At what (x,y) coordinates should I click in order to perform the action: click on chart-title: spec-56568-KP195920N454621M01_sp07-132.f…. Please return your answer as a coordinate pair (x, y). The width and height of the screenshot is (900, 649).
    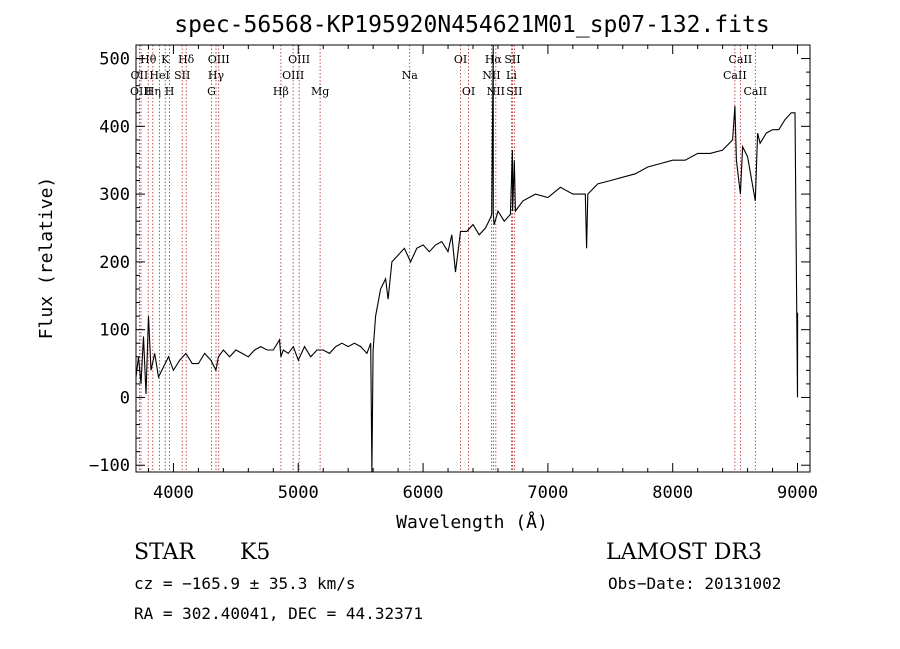
    Looking at the image, I should click on (471, 25).